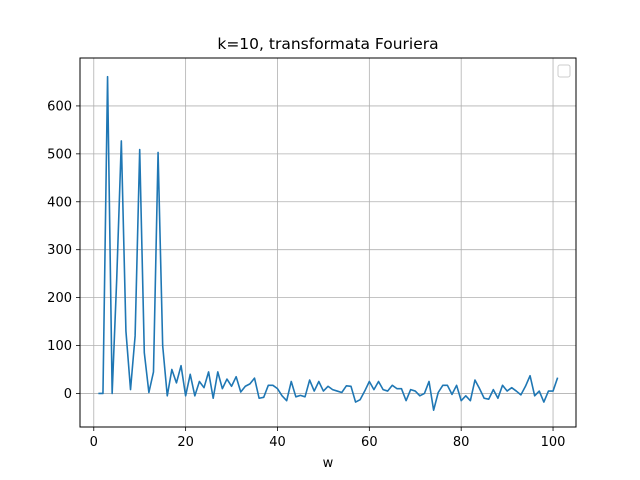 This screenshot has width=640, height=480. What do you see at coordinates (59, 106) in the screenshot?
I see `y-tick-label: 600` at bounding box center [59, 106].